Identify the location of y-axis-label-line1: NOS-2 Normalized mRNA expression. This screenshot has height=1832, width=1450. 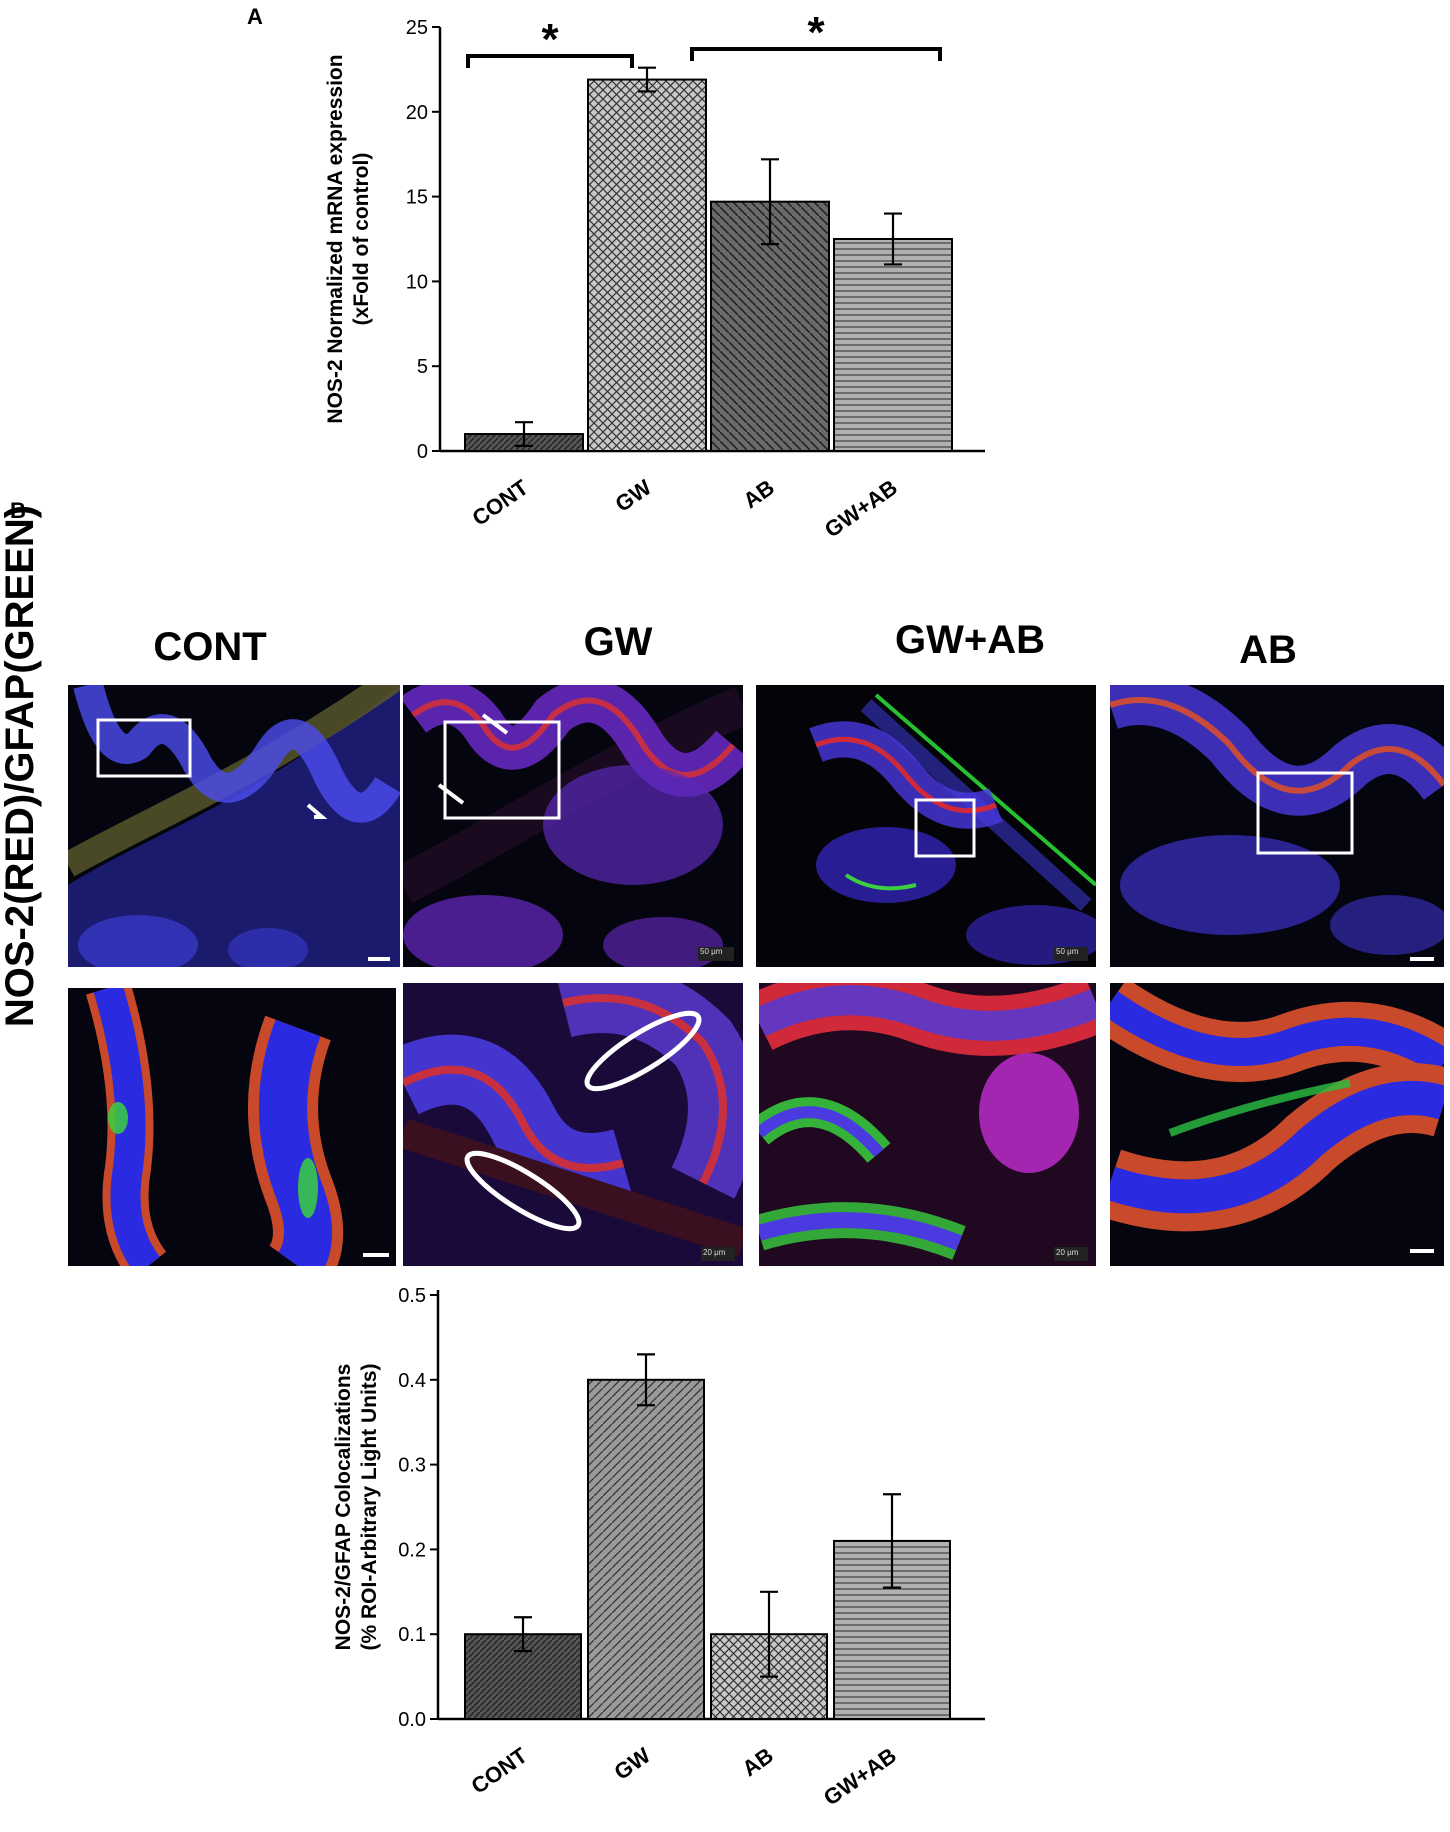
(335, 238).